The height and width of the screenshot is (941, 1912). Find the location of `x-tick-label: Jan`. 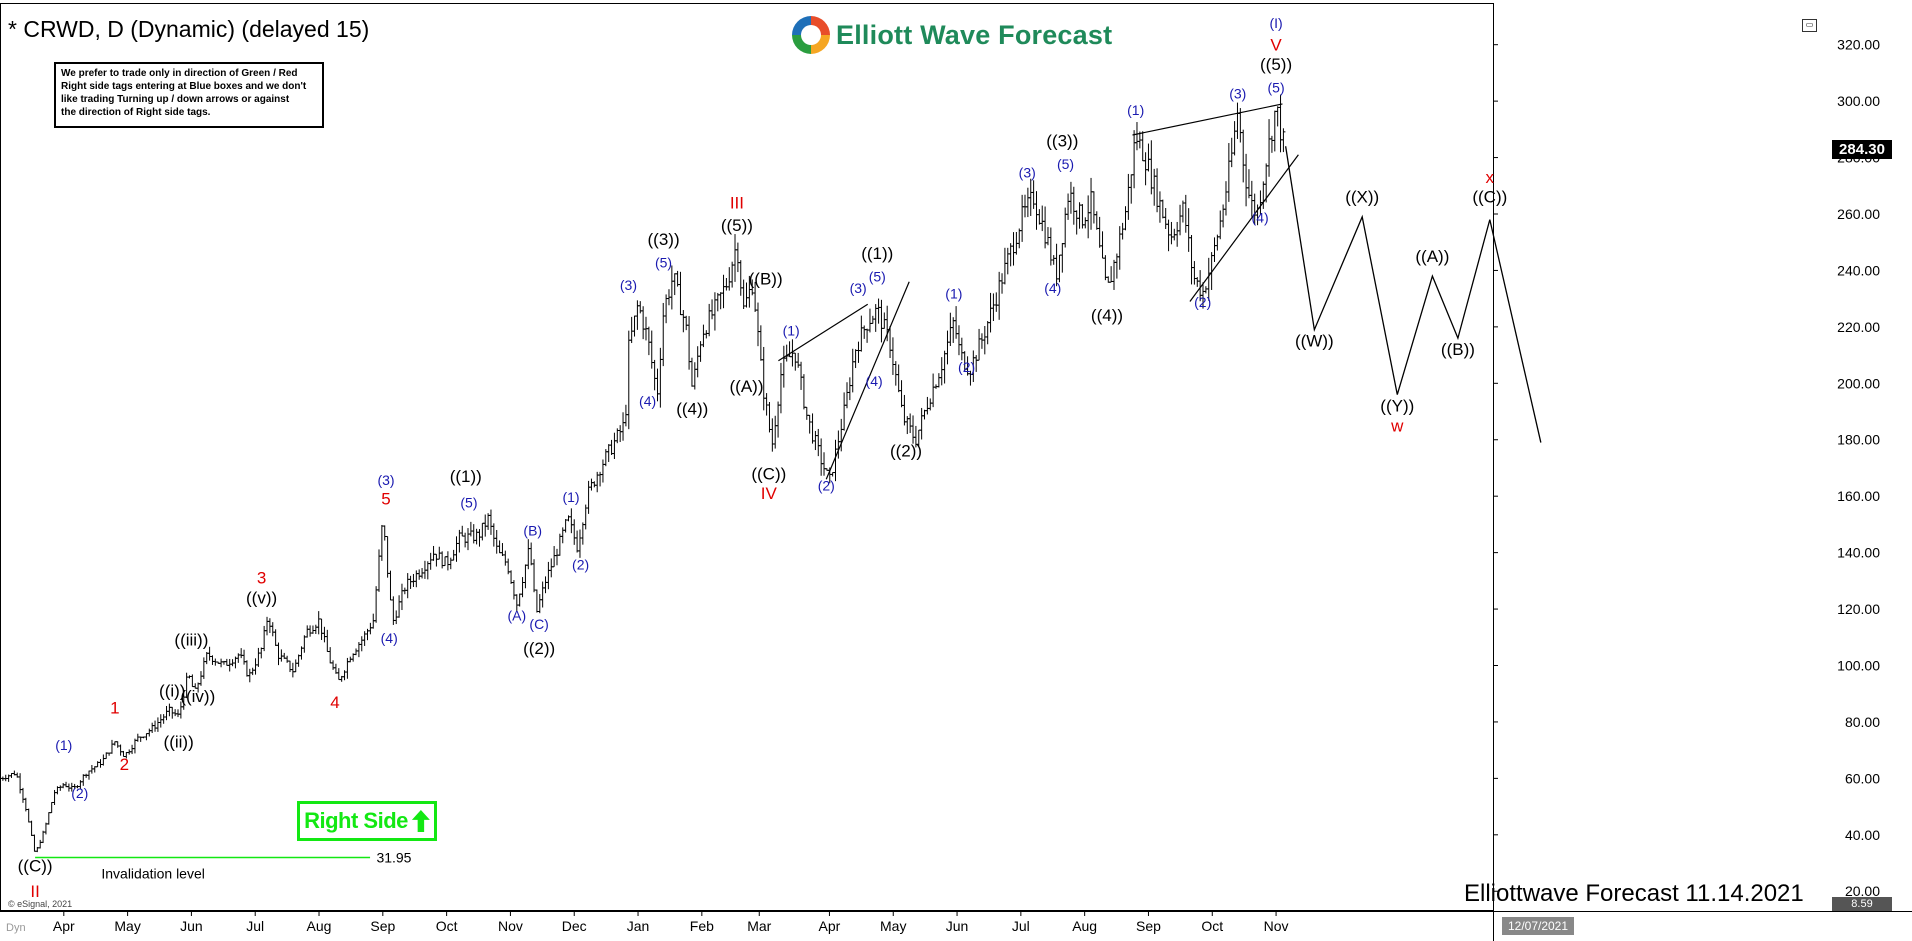

x-tick-label: Jan is located at coordinates (638, 926).